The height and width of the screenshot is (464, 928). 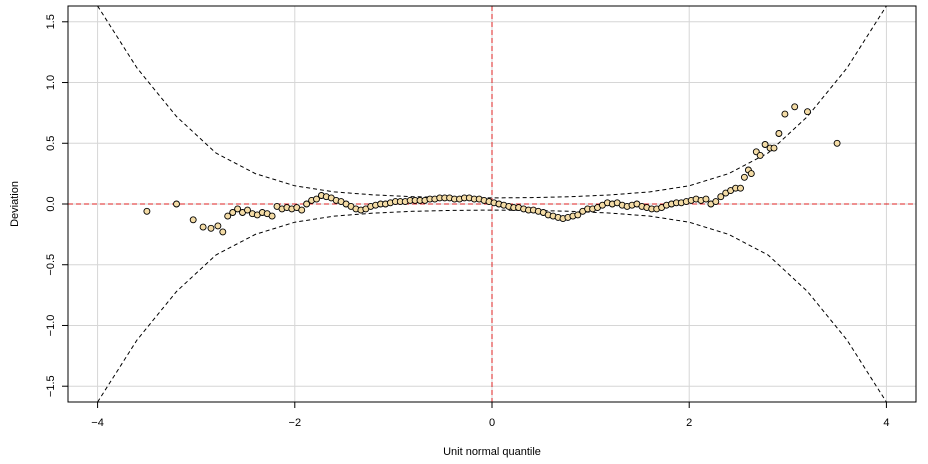 What do you see at coordinates (51, 143) in the screenshot?
I see `y-tick-label: 0.5` at bounding box center [51, 143].